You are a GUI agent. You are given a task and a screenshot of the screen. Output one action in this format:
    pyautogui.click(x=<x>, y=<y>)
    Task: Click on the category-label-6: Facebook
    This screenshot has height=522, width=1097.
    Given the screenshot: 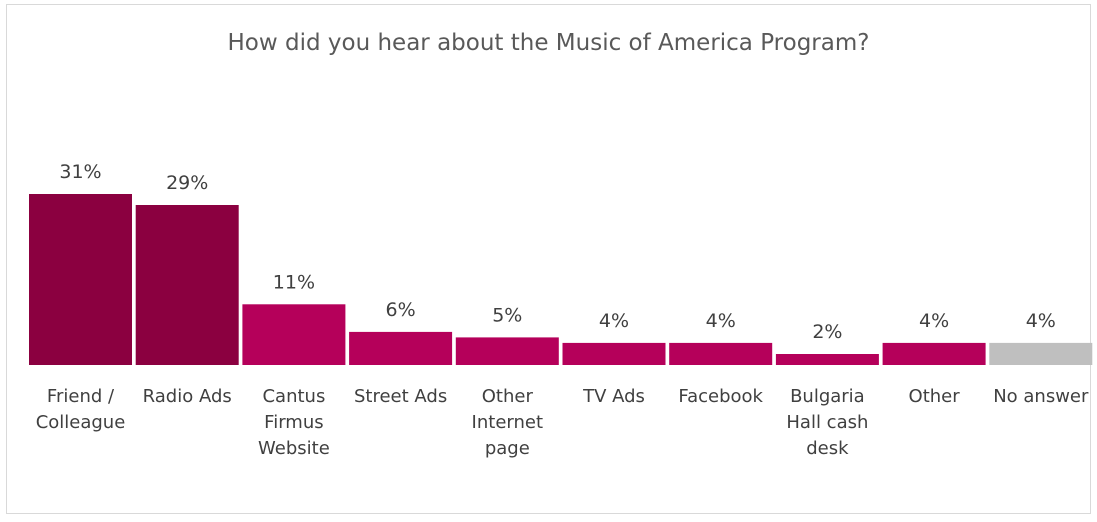 What is the action you would take?
    pyautogui.click(x=720, y=396)
    